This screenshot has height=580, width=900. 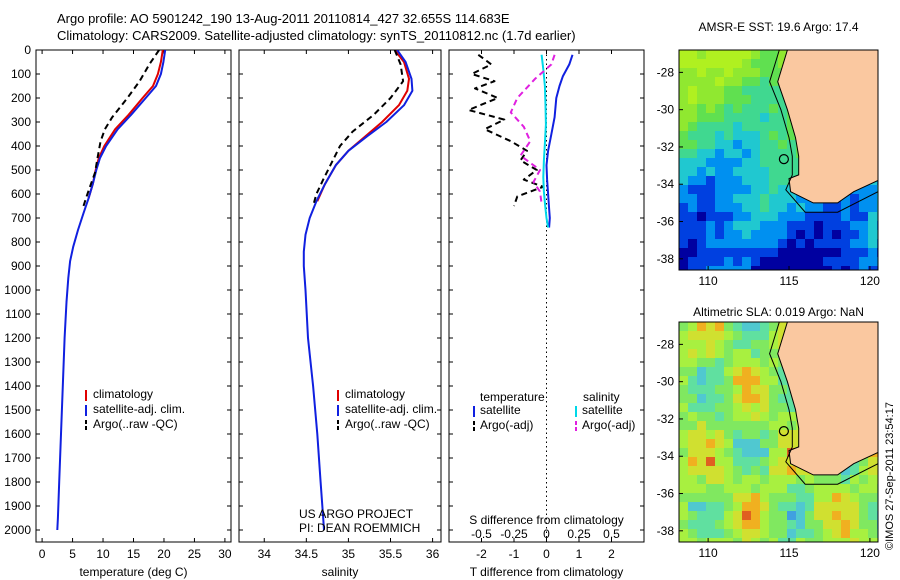 What do you see at coordinates (21, 266) in the screenshot?
I see `y-tick-label: 900` at bounding box center [21, 266].